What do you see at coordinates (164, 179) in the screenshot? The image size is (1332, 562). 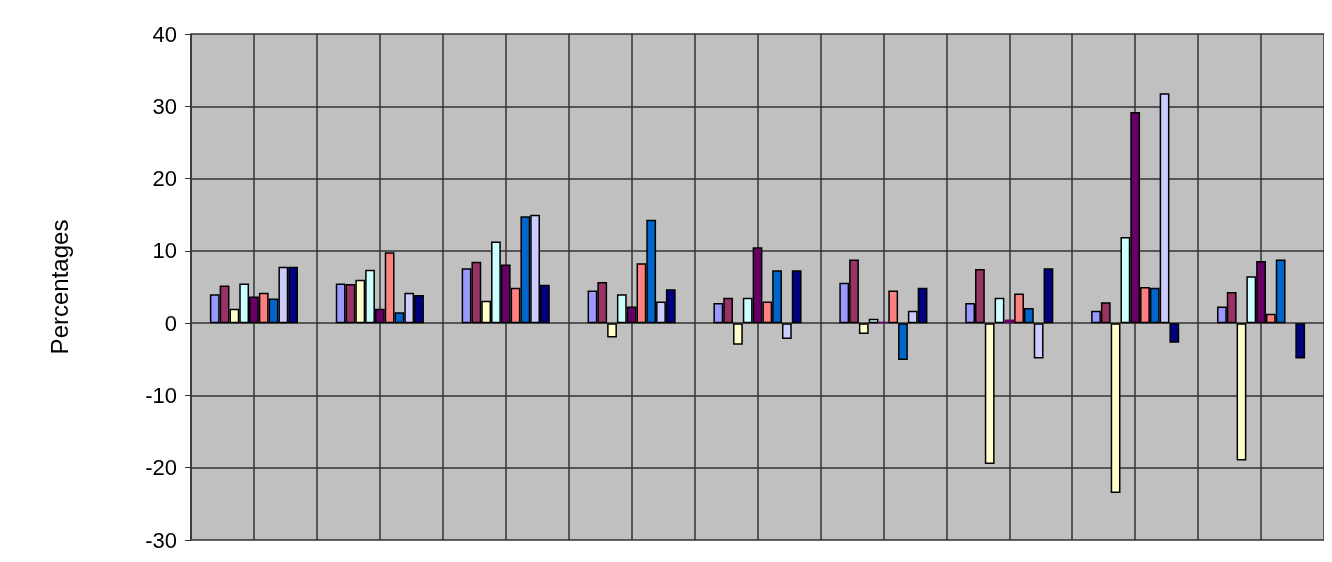 I see `y-tick-label: 20` at bounding box center [164, 179].